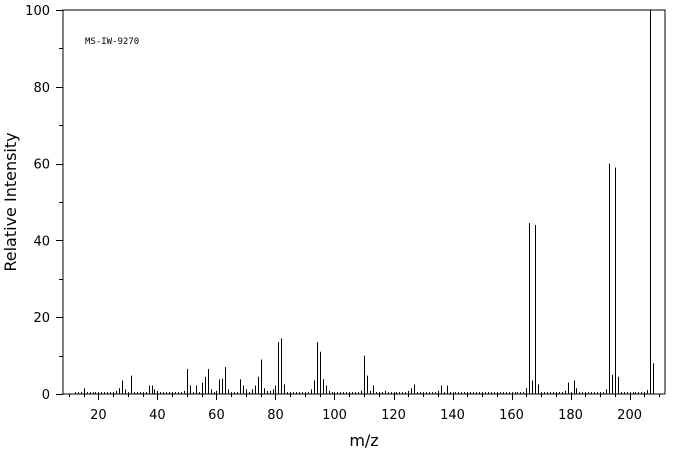  What do you see at coordinates (452, 415) in the screenshot?
I see `x-tick-label: 140` at bounding box center [452, 415].